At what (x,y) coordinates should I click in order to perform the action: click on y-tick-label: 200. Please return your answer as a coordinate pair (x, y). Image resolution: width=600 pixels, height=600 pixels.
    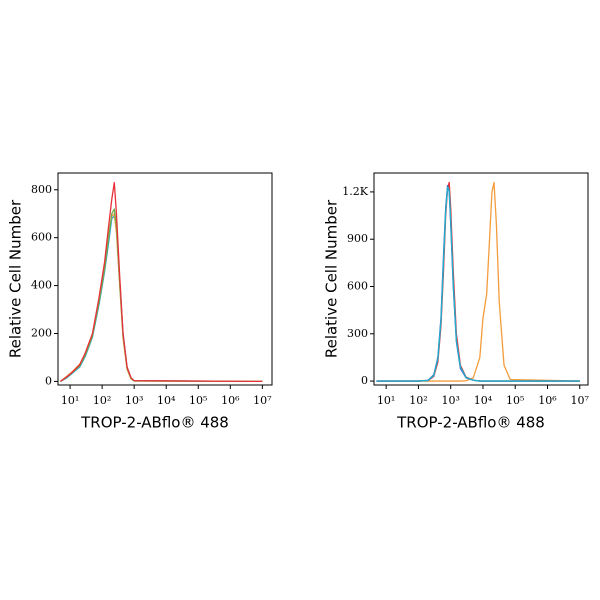
    Looking at the image, I should click on (41, 332).